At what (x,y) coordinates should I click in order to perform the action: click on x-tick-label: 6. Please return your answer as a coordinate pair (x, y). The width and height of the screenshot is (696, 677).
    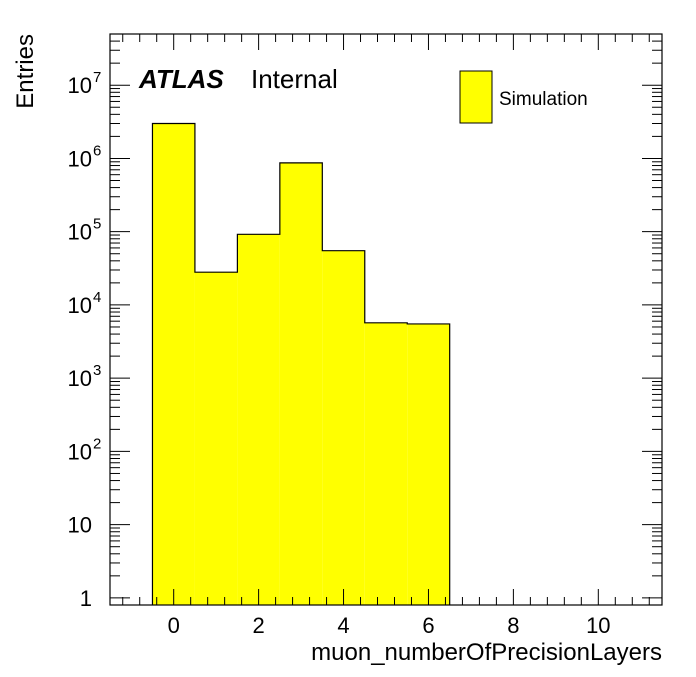
    Looking at the image, I should click on (428, 625).